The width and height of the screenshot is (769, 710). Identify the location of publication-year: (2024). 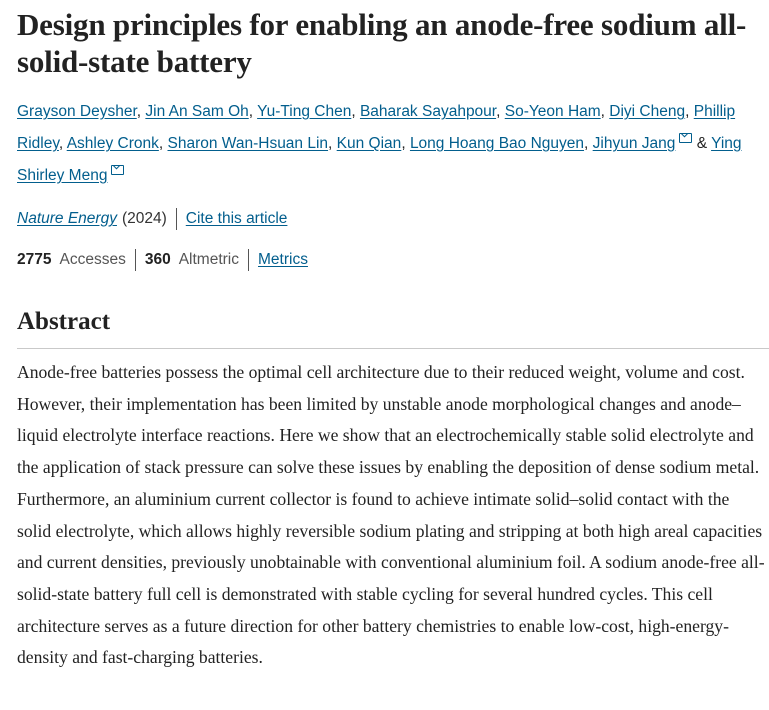
(144, 218).